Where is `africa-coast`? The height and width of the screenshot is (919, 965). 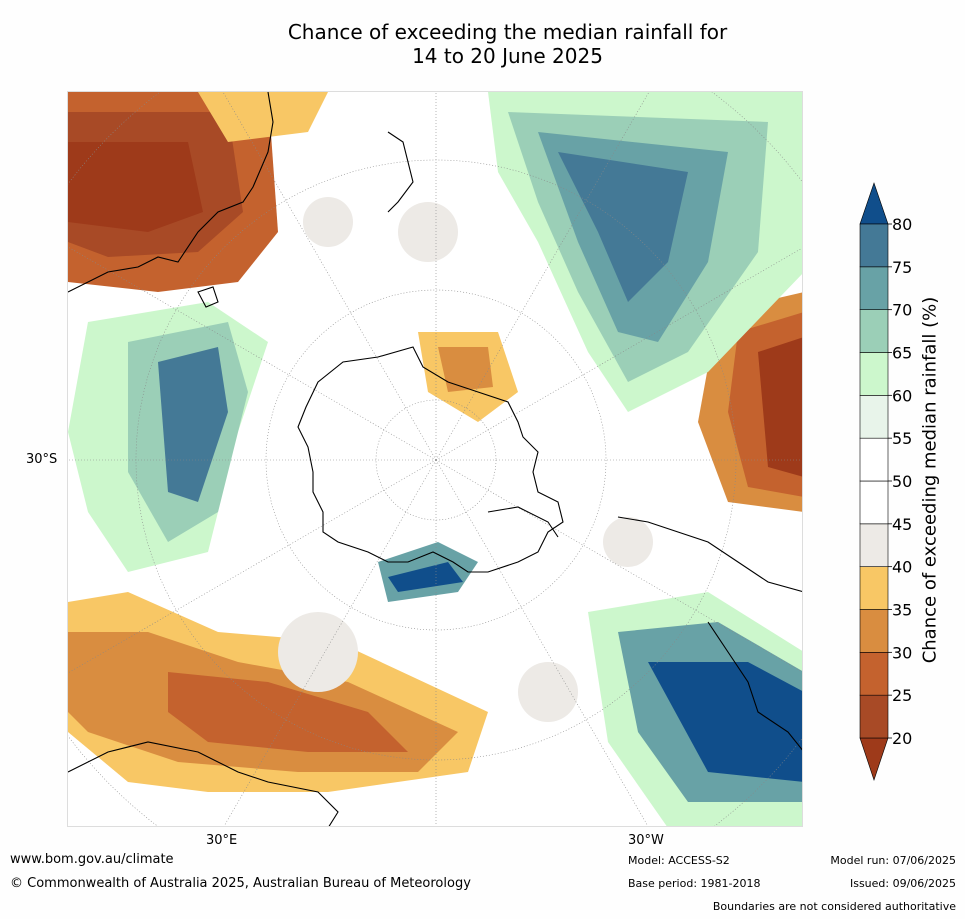 africa-coast is located at coordinates (203, 783).